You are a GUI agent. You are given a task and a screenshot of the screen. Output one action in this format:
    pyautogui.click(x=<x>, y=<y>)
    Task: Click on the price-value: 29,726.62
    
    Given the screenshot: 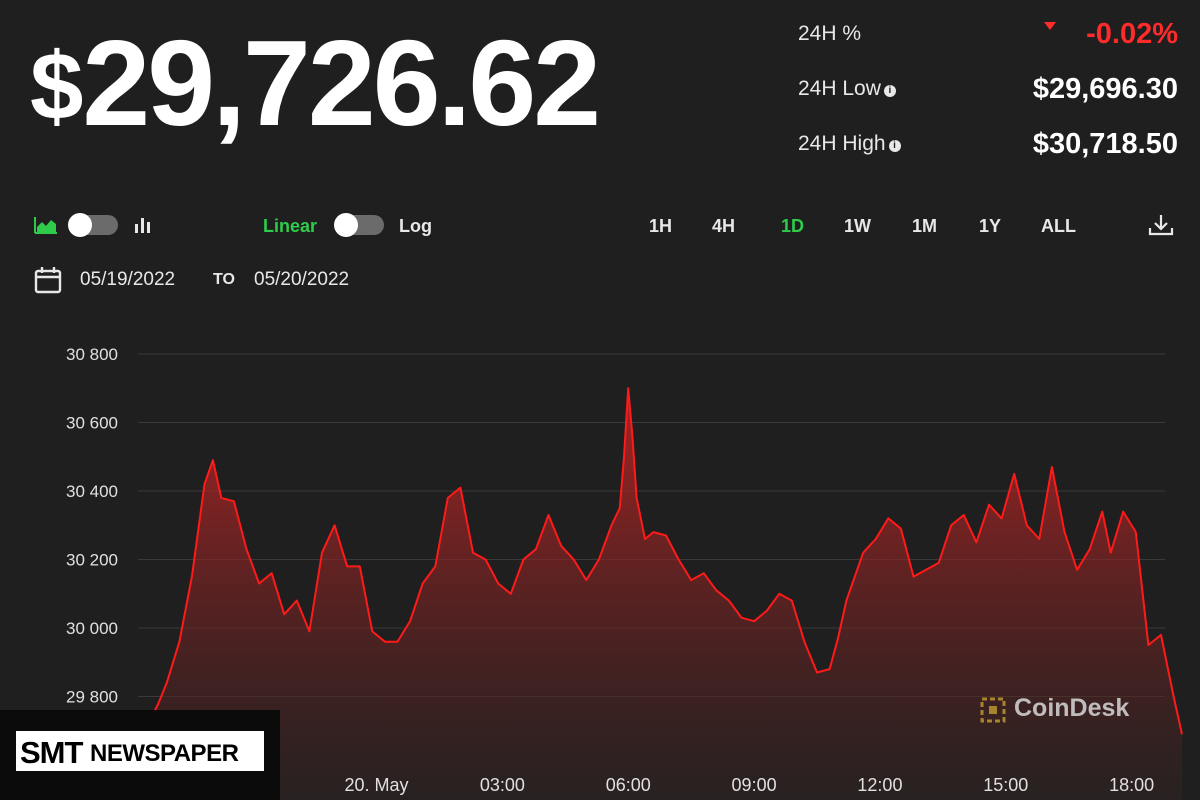 What is the action you would take?
    pyautogui.click(x=341, y=83)
    